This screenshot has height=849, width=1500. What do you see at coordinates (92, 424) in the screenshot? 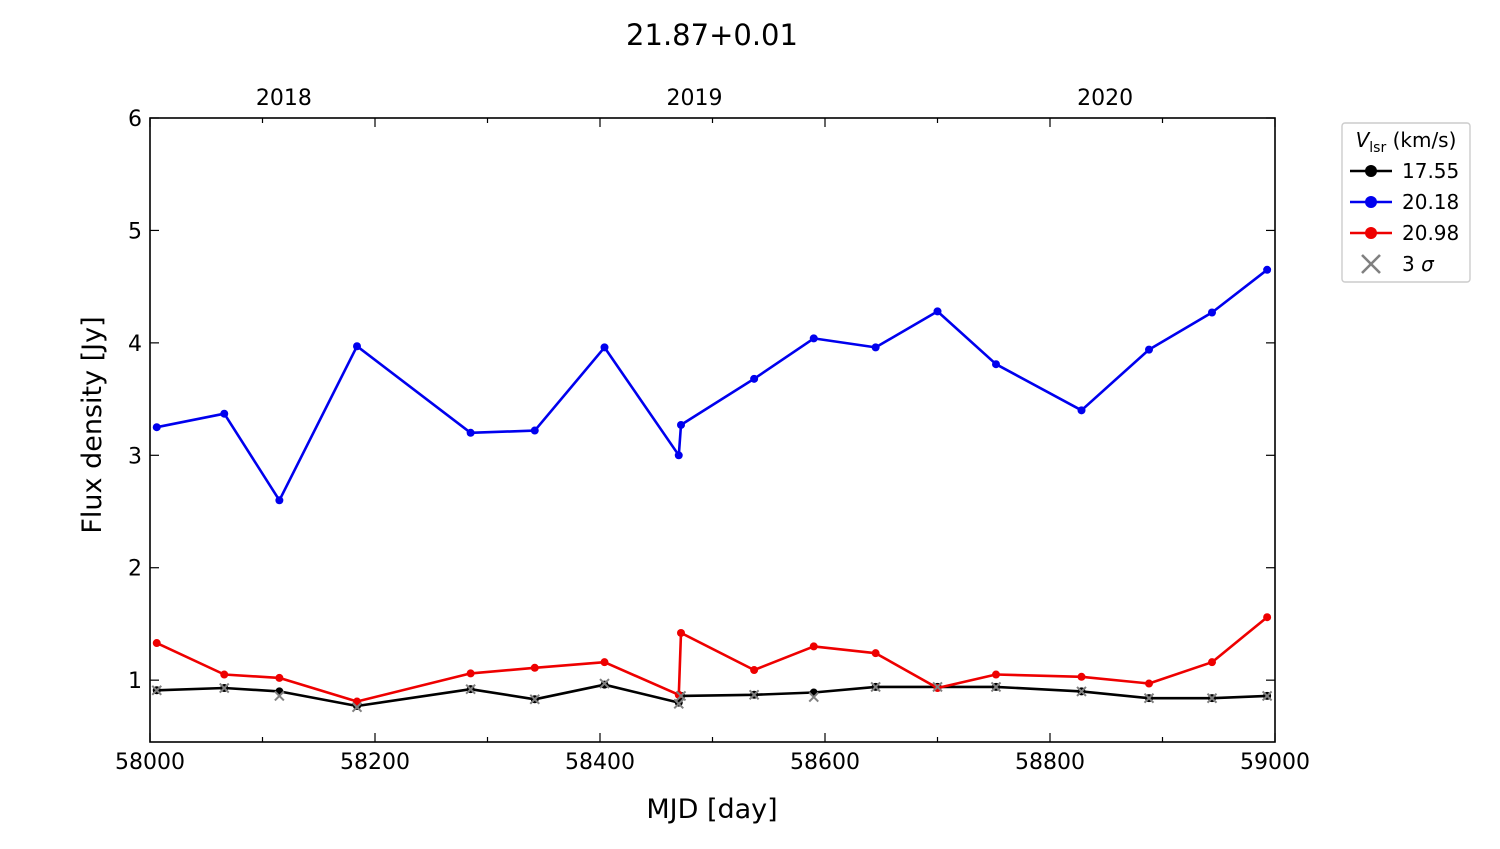
I see `y-axis-label: Flux density [Jy]` at bounding box center [92, 424].